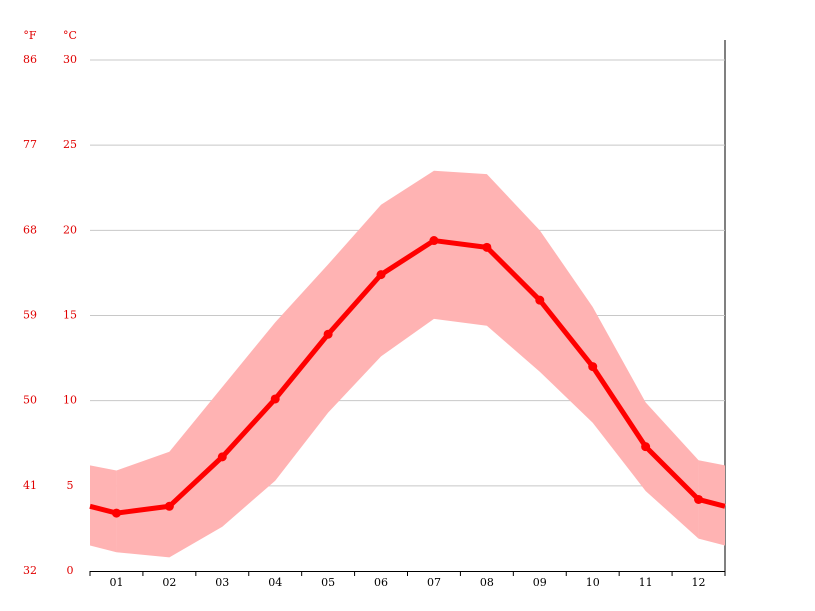 This screenshot has width=815, height=611. I want to click on y2-tick-label: 77, so click(30, 144).